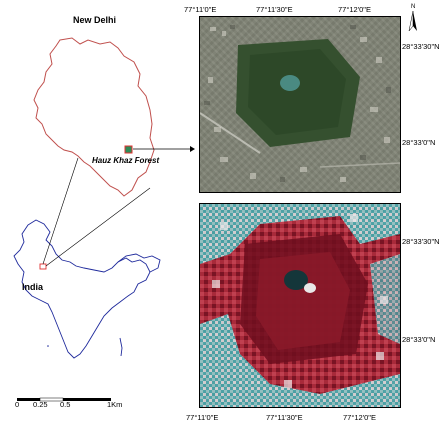 This screenshot has width=443, height=425. I want to click on scale-tick-025: 0.25, so click(40, 404).